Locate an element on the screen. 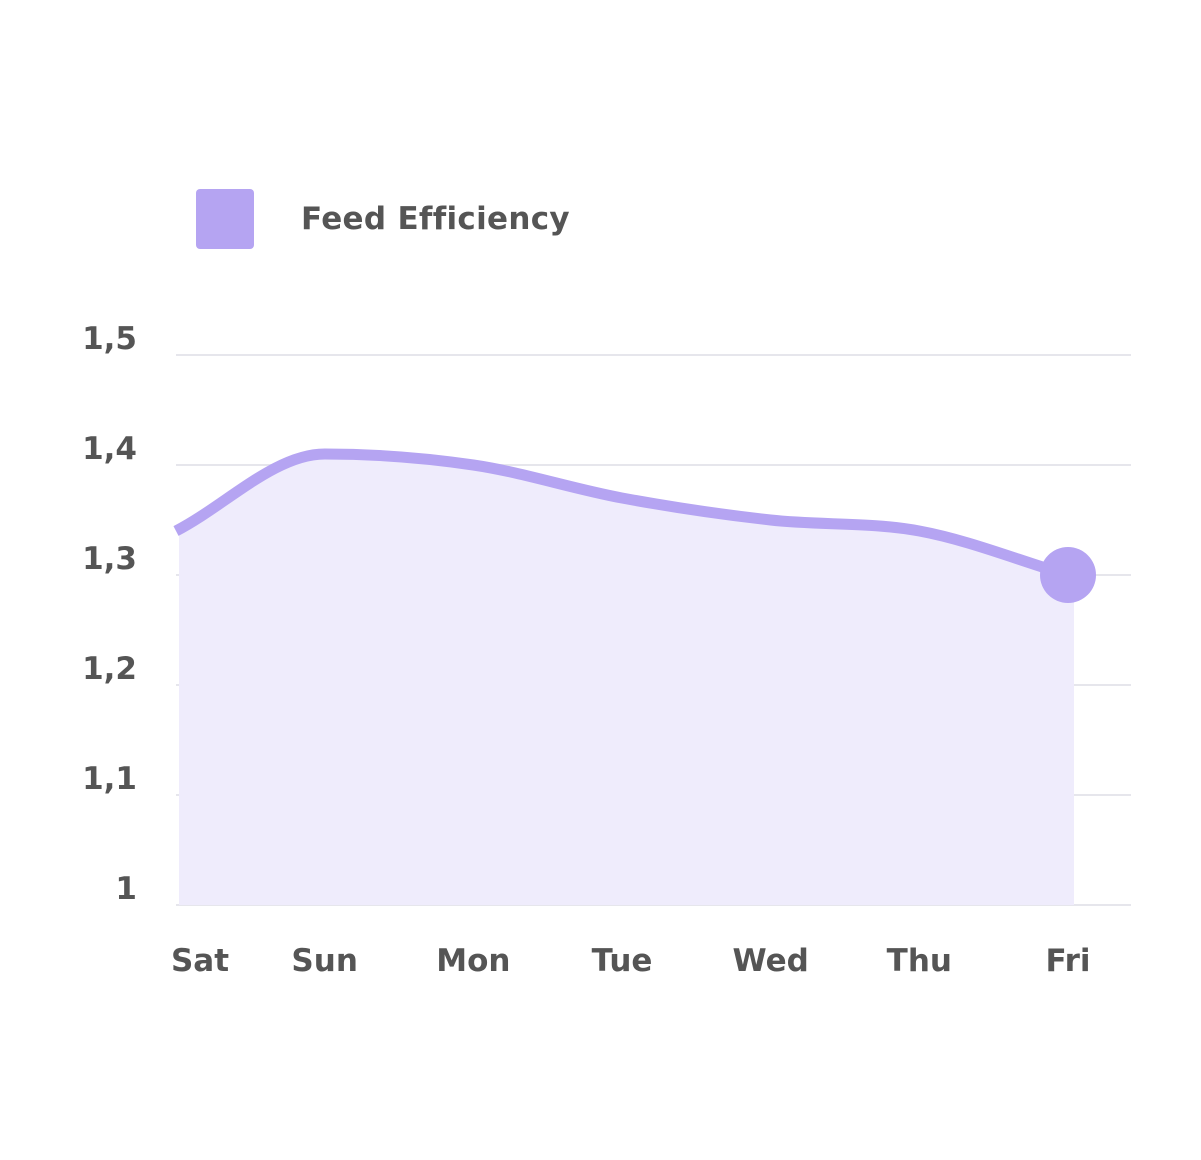  y-tick-label: 1 is located at coordinates (126, 889).